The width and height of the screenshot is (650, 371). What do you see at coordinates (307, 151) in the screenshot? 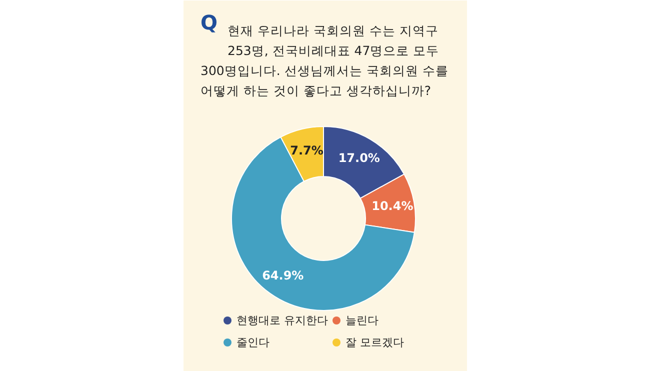
I see `data-label: 7.7%` at bounding box center [307, 151].